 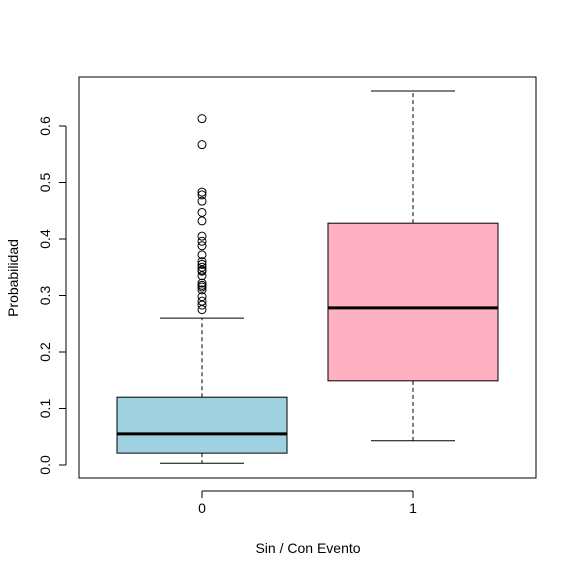 I want to click on y-tick-label: 0.5, so click(x=45, y=183).